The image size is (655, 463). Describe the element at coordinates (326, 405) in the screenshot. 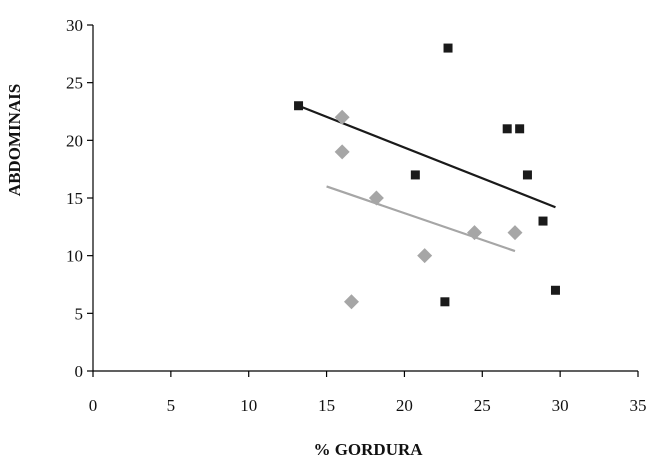

I see `x-tick-label: 15` at that location.